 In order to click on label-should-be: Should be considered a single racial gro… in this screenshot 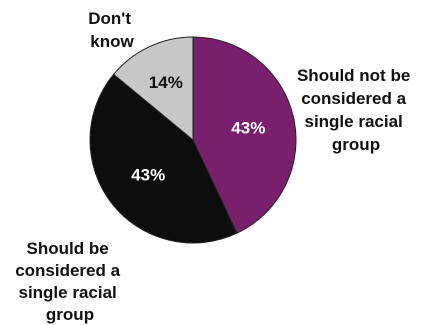, I will do `click(70, 281)`.